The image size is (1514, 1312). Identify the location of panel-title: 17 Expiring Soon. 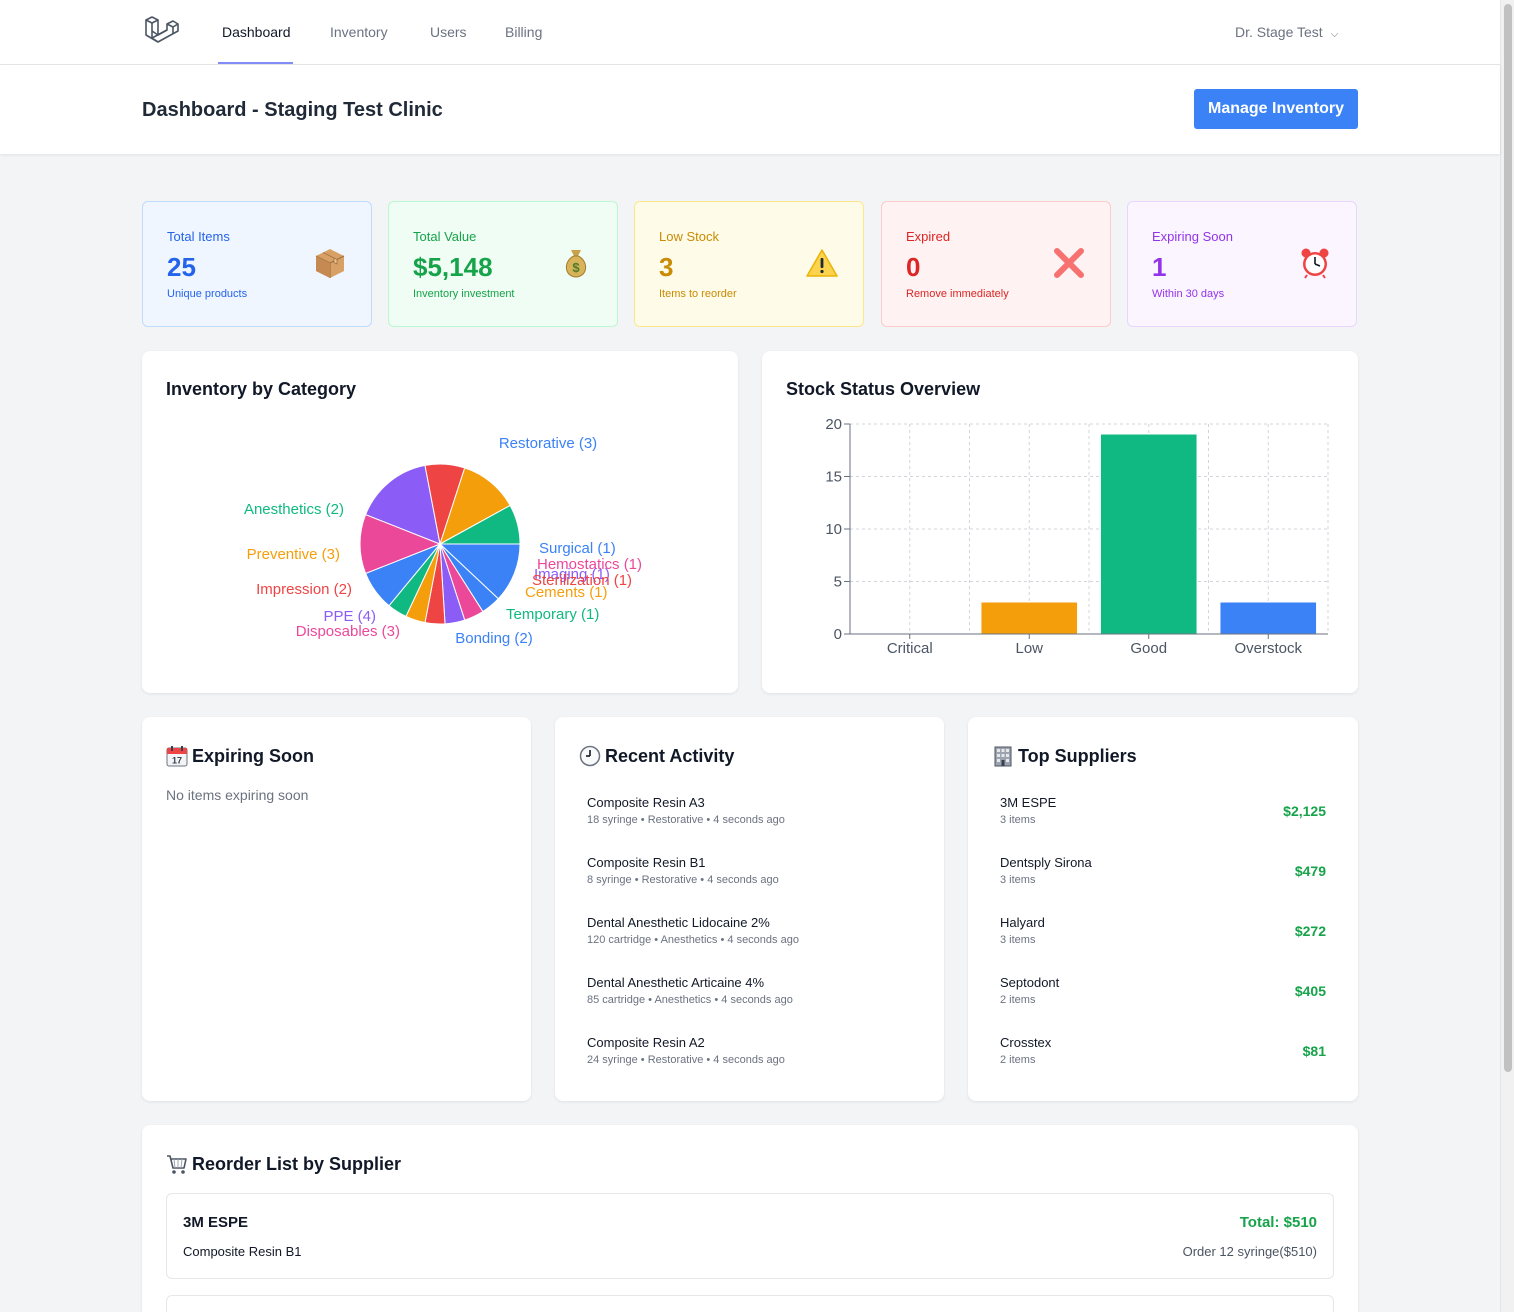
(240, 756).